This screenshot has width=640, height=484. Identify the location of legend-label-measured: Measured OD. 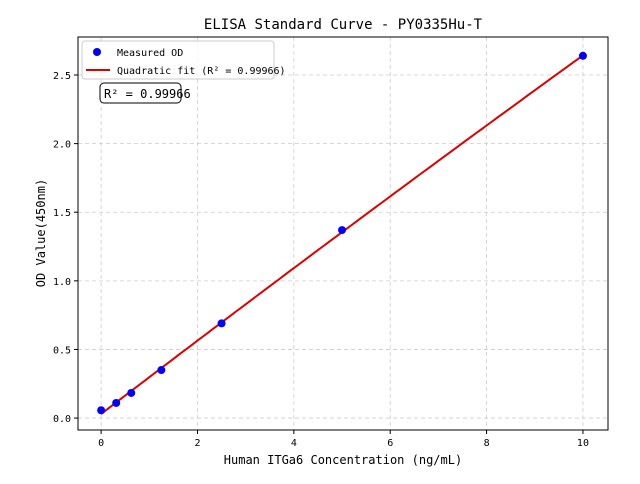
(150, 53).